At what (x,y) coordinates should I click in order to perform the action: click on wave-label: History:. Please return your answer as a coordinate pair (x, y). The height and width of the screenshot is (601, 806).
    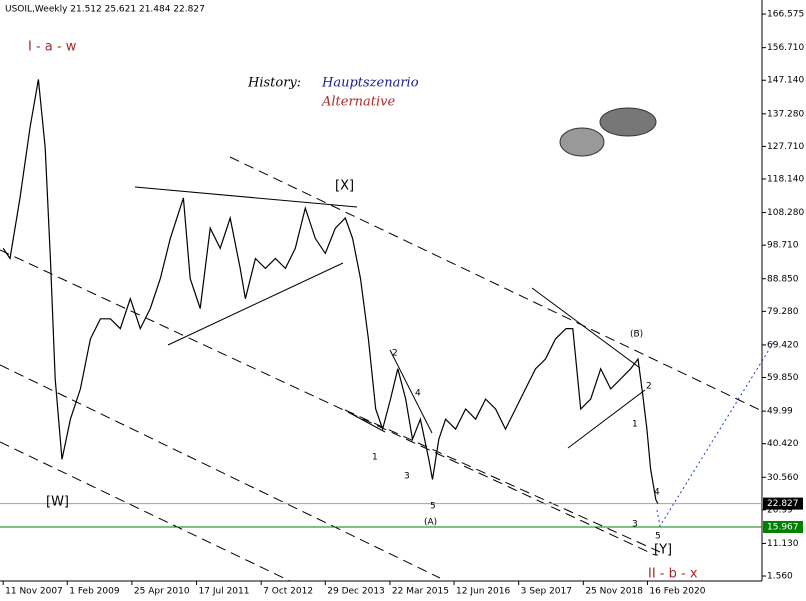
    Looking at the image, I should click on (274, 83).